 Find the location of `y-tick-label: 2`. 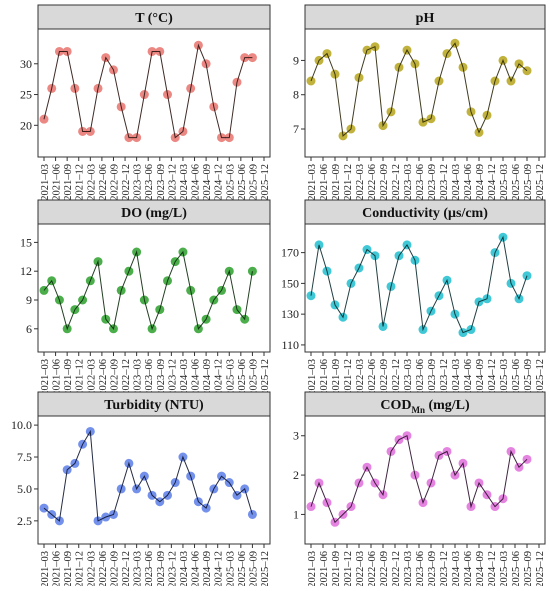

y-tick-label: 2 is located at coordinates (296, 475).